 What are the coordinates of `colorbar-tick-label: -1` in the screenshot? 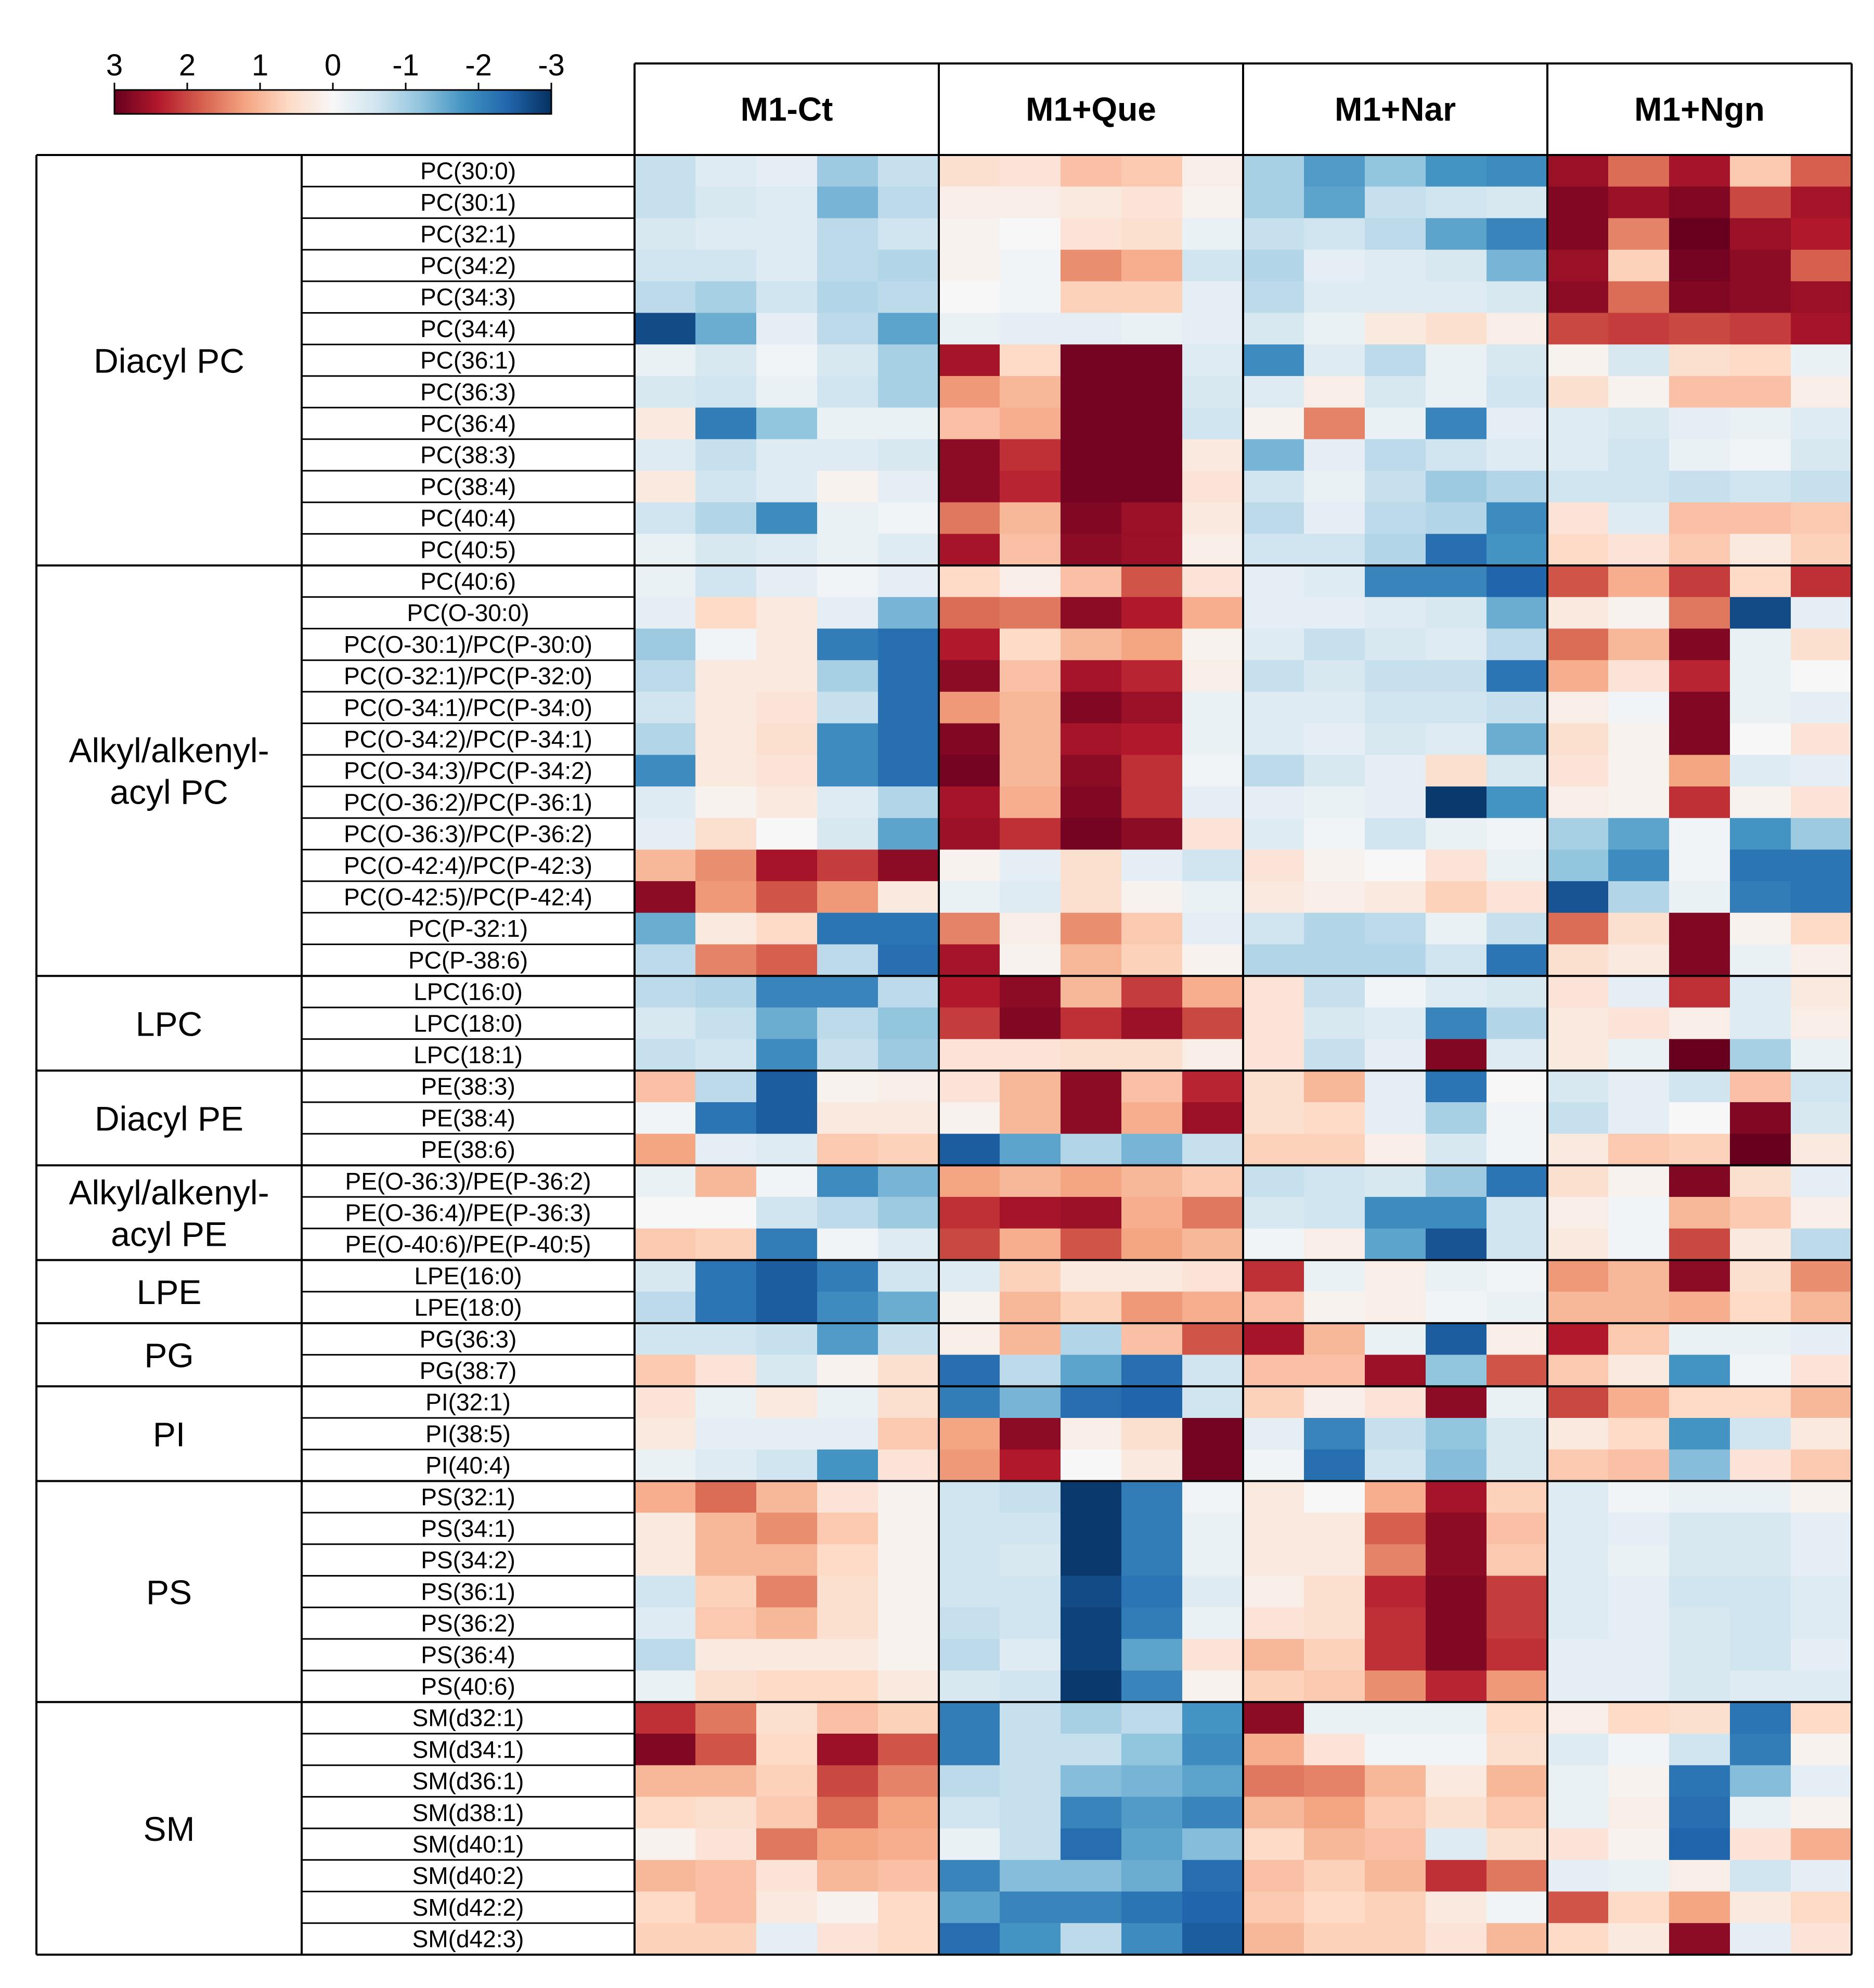 It's located at (405, 65).